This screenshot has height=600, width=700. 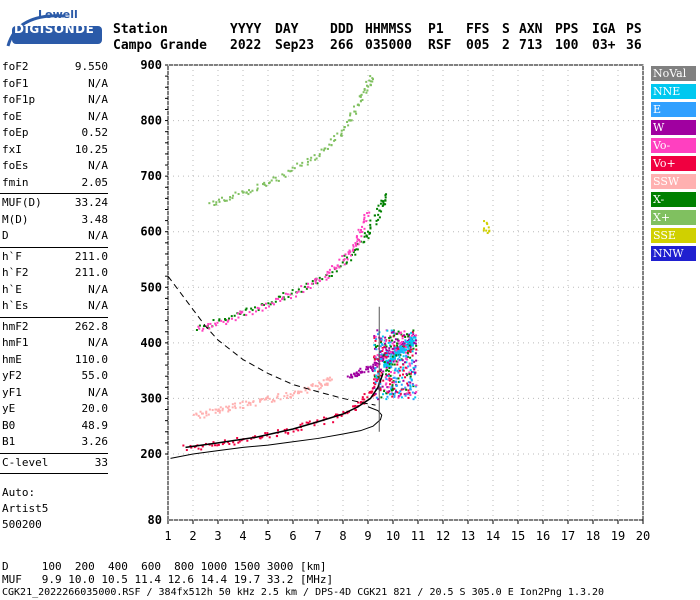 I want to click on param-name: foF2, so click(x=15, y=66).